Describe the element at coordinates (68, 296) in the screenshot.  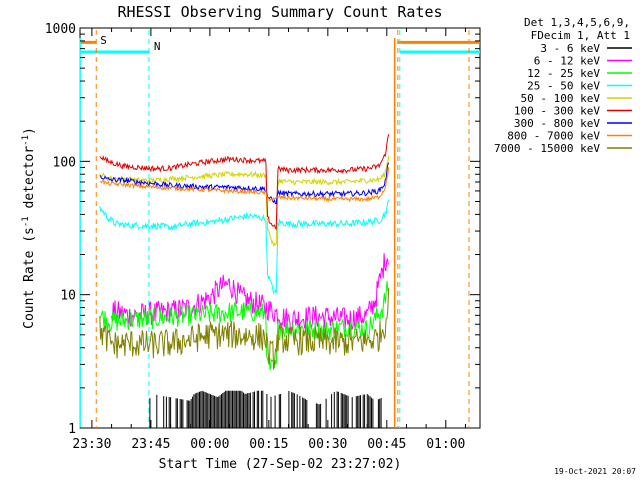
I see `y-tick-label: 10` at that location.